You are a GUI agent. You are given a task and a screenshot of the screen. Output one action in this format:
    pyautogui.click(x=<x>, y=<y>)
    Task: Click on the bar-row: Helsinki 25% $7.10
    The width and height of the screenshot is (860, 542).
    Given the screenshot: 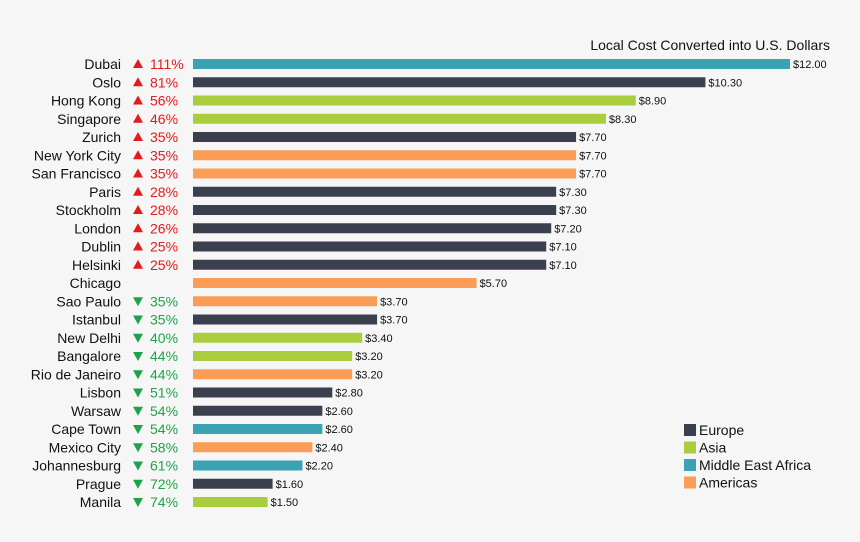 What is the action you would take?
    pyautogui.click(x=324, y=265)
    